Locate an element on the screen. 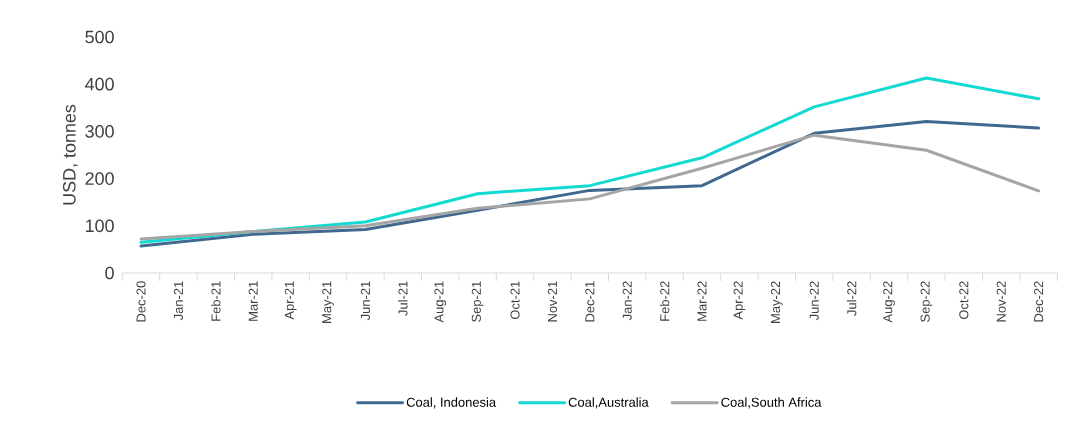 The image size is (1090, 436). y-tick-label: 300 is located at coordinates (99, 131).